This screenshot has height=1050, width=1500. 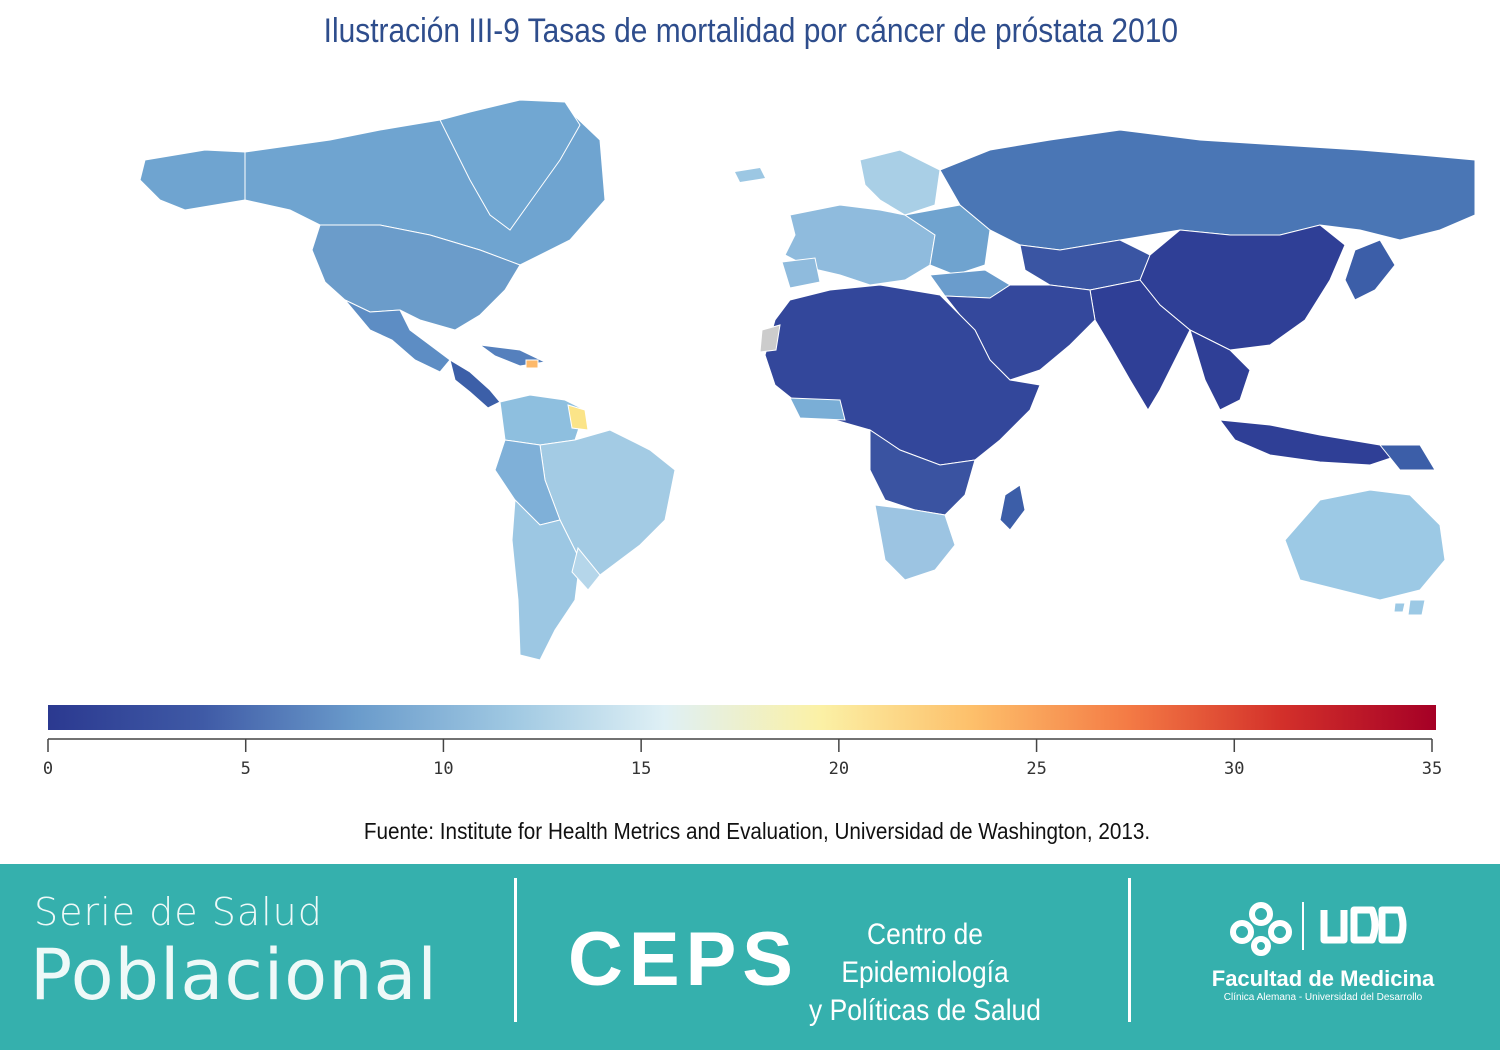 What do you see at coordinates (1370, 270) in the screenshot?
I see `japan-korea` at bounding box center [1370, 270].